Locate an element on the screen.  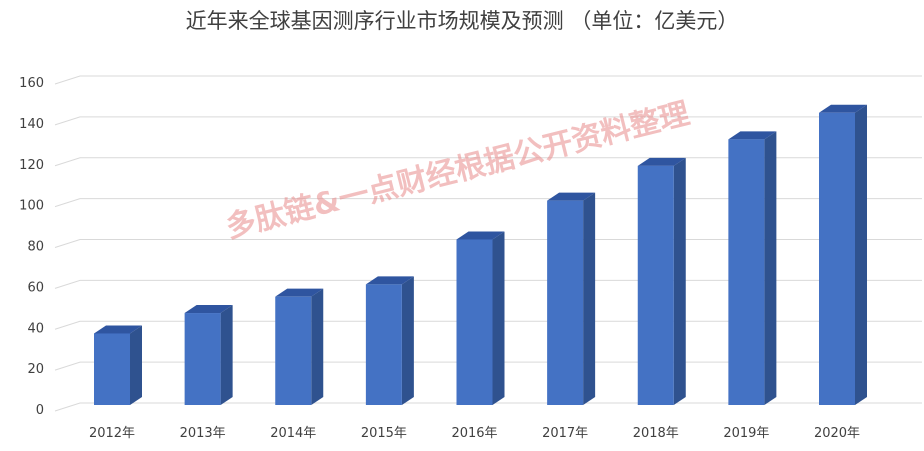
x-category-label: 2016年 is located at coordinates (474, 433).